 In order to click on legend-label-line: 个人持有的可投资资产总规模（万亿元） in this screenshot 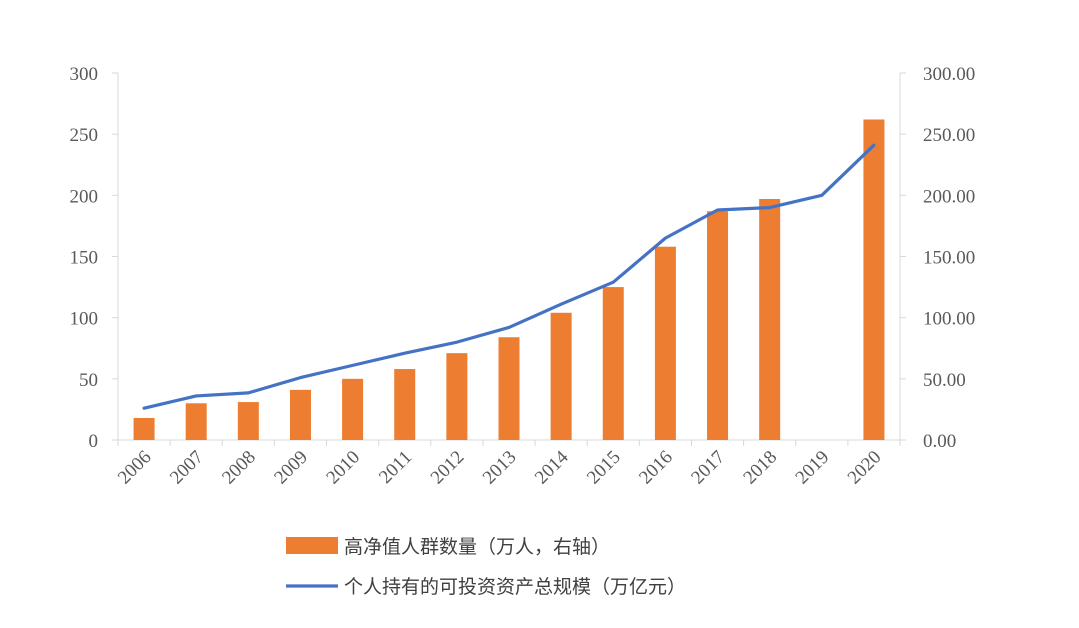, I will do `click(515, 587)`.